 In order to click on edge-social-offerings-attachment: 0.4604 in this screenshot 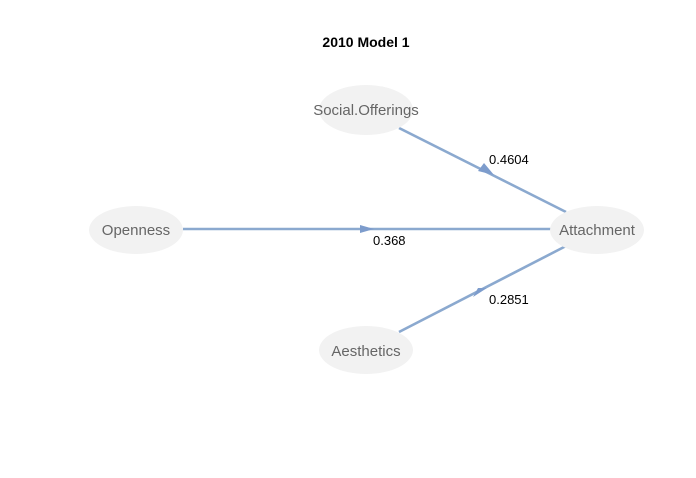, I will do `click(482, 170)`.